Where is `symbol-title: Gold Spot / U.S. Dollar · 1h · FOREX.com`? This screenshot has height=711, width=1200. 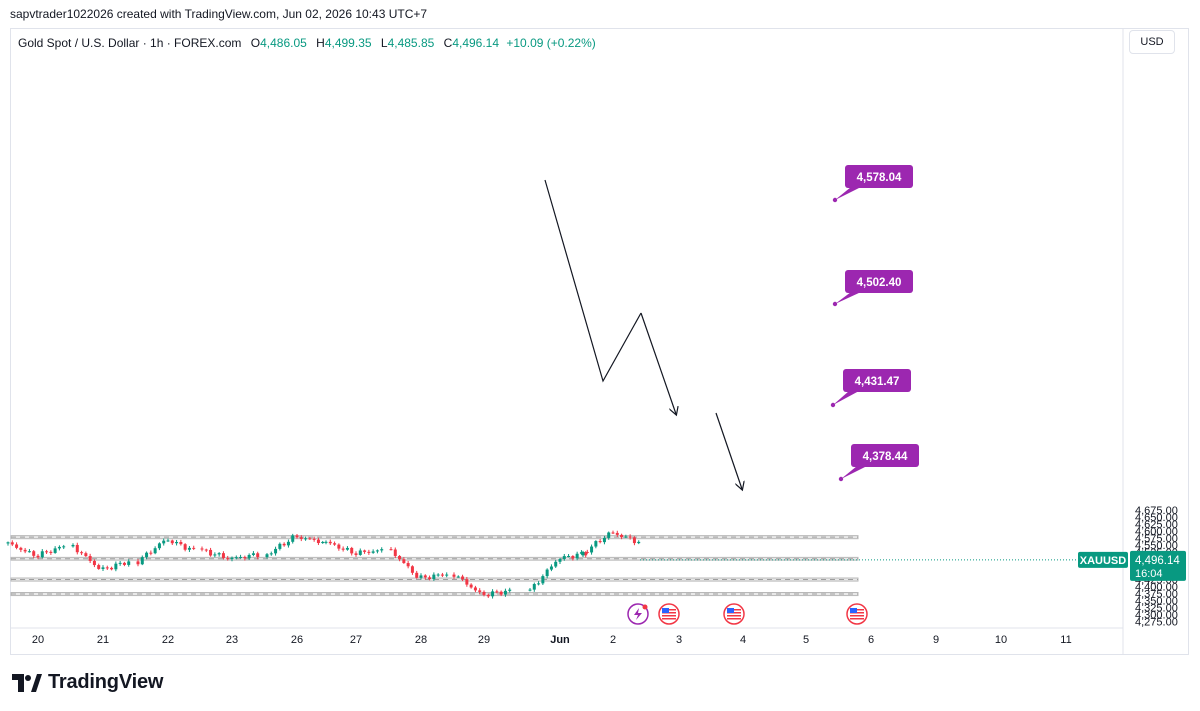
symbol-title: Gold Spot / U.S. Dollar · 1h · FOREX.com is located at coordinates (130, 43).